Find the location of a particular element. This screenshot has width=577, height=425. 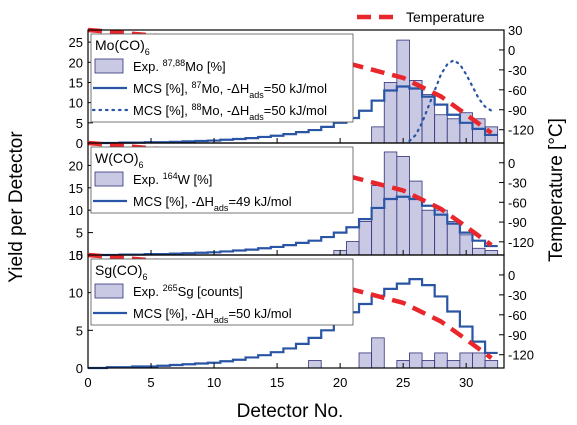

mo-legend-label-0: Exp. 87,88Mo [%] is located at coordinates (179, 66).